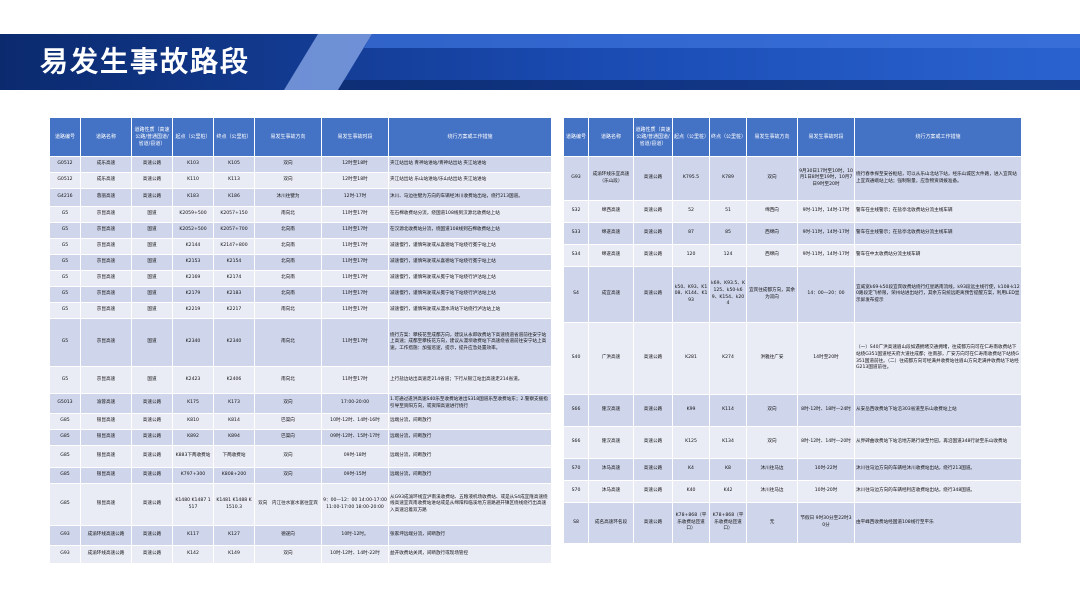 The height and width of the screenshot is (607, 1080). Describe the element at coordinates (470, 535) in the screenshot. I see `table-cell: 张家坪远端分流，间断放行` at that location.